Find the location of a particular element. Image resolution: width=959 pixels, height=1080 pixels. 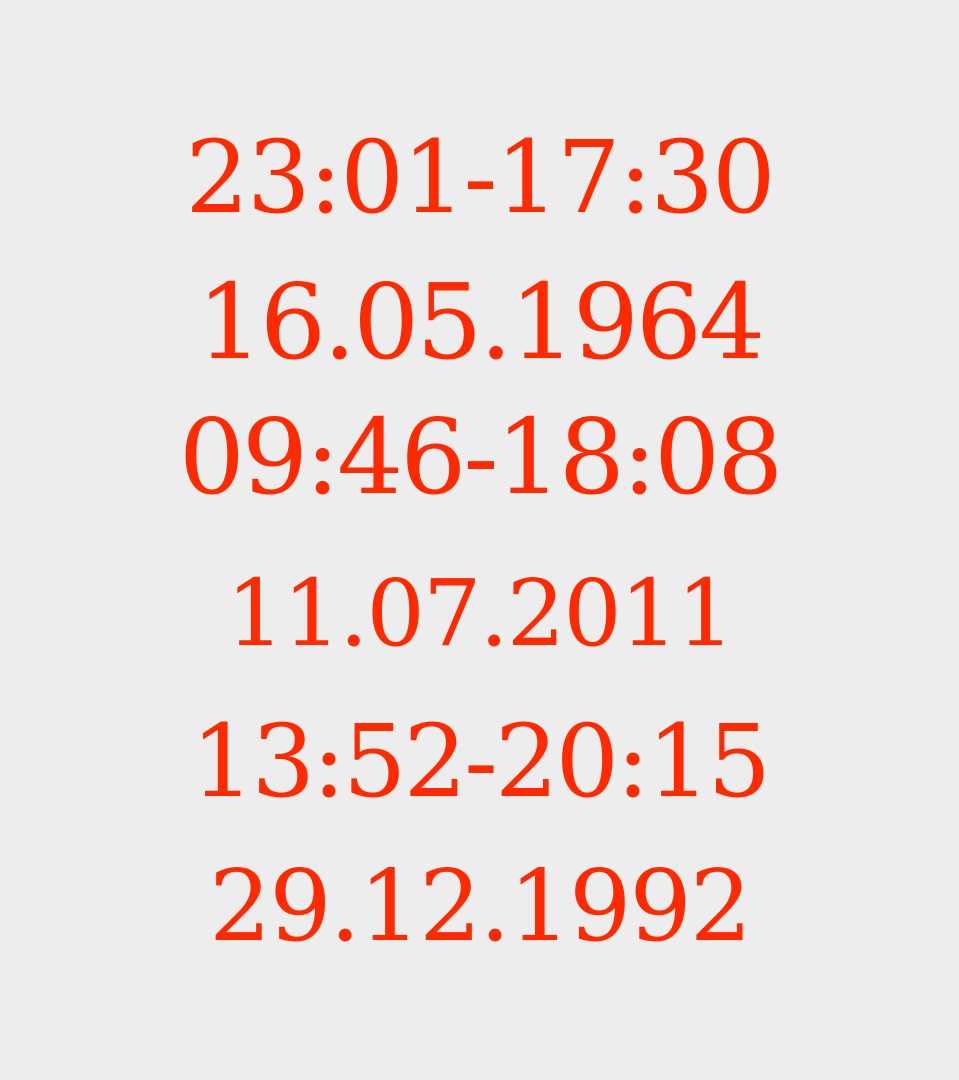

time-range-2: 09:46-18:08 is located at coordinates (481, 457).